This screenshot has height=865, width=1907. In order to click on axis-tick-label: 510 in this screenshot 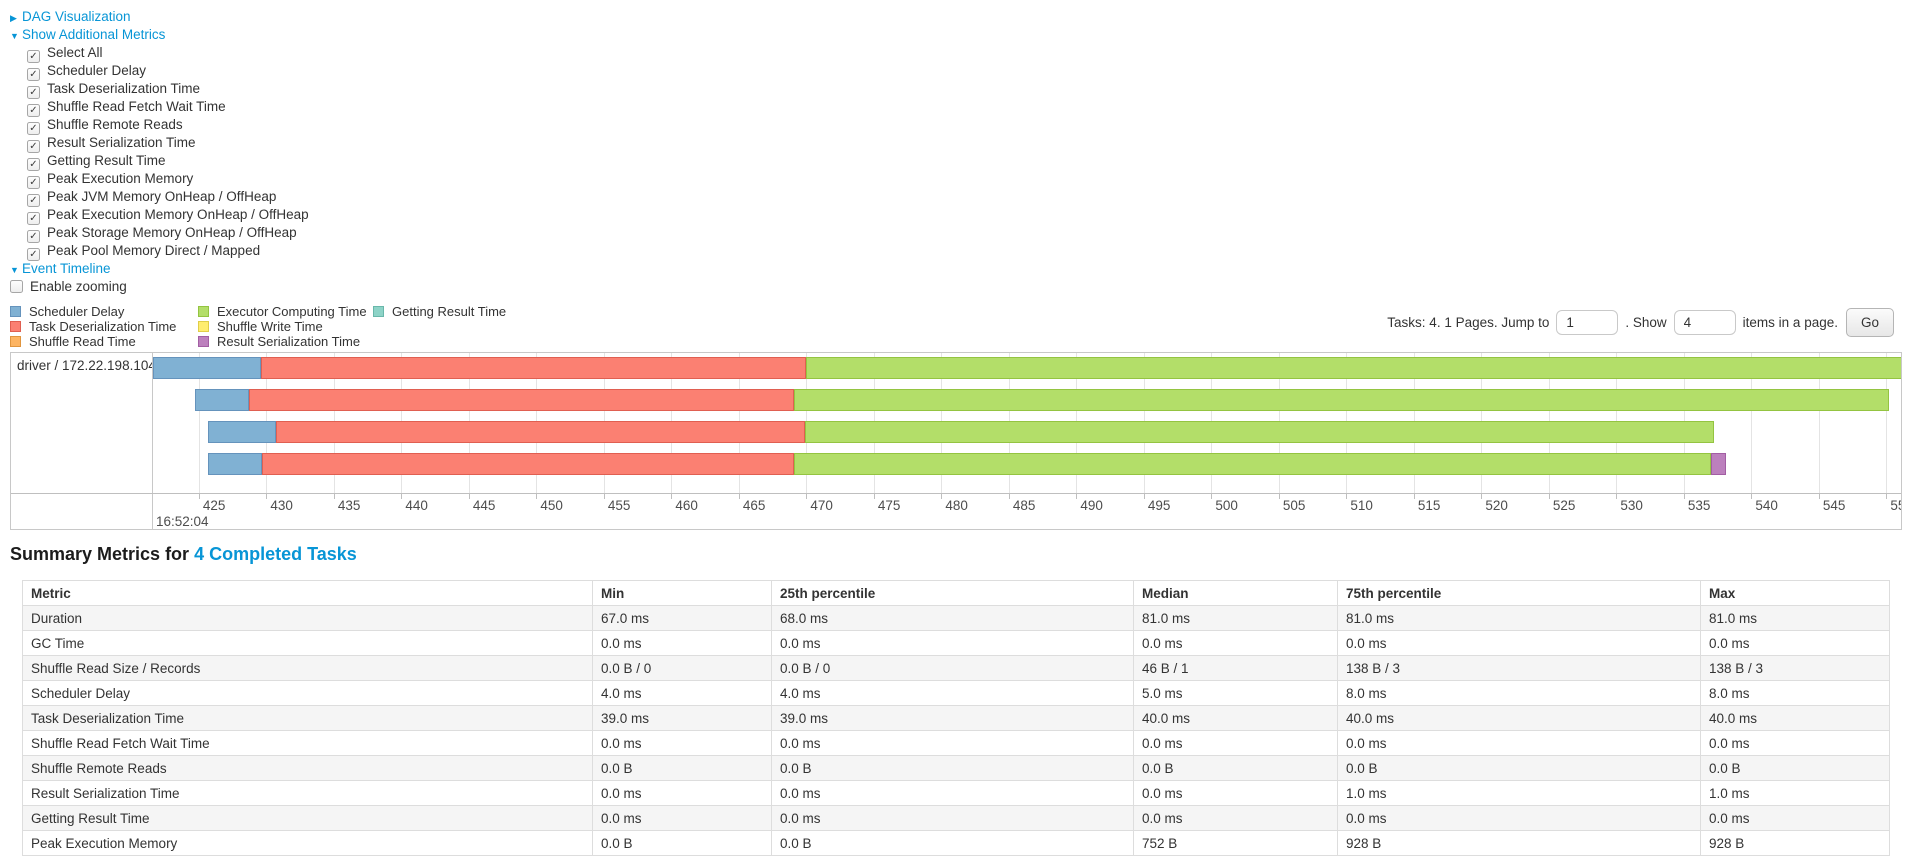, I will do `click(1361, 505)`.